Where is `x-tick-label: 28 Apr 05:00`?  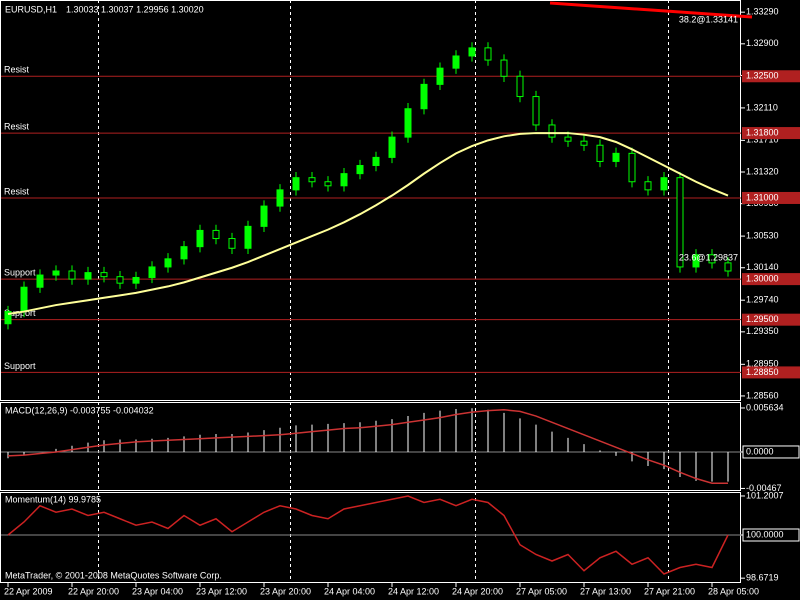
x-tick-label: 28 Apr 05:00 is located at coordinates (733, 591).